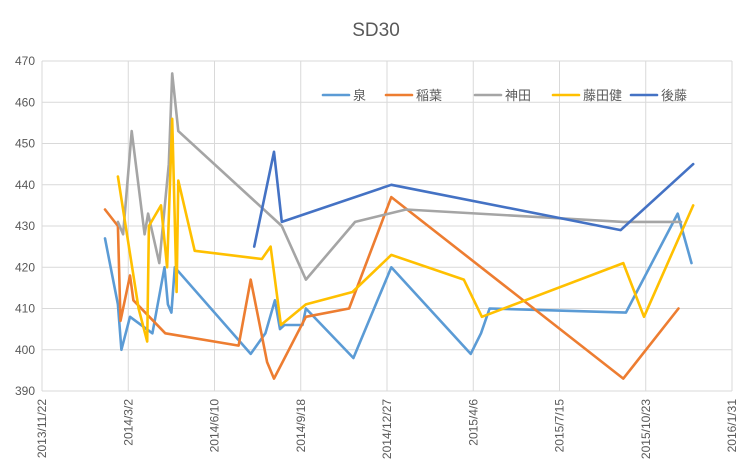 This screenshot has height=470, width=753. Describe the element at coordinates (473, 199) in the screenshot. I see `series-line-後藤` at that location.